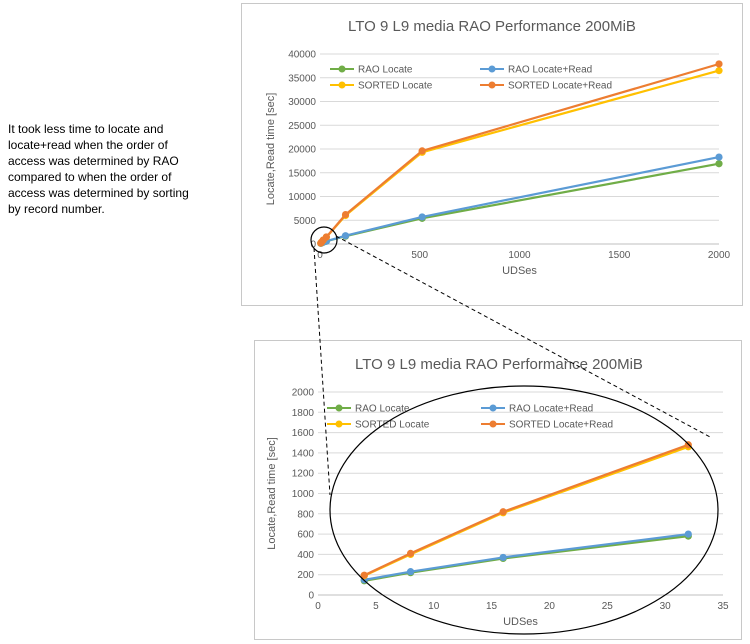 This screenshot has height=644, width=750. I want to click on y-tick-label: 15000, so click(302, 173).